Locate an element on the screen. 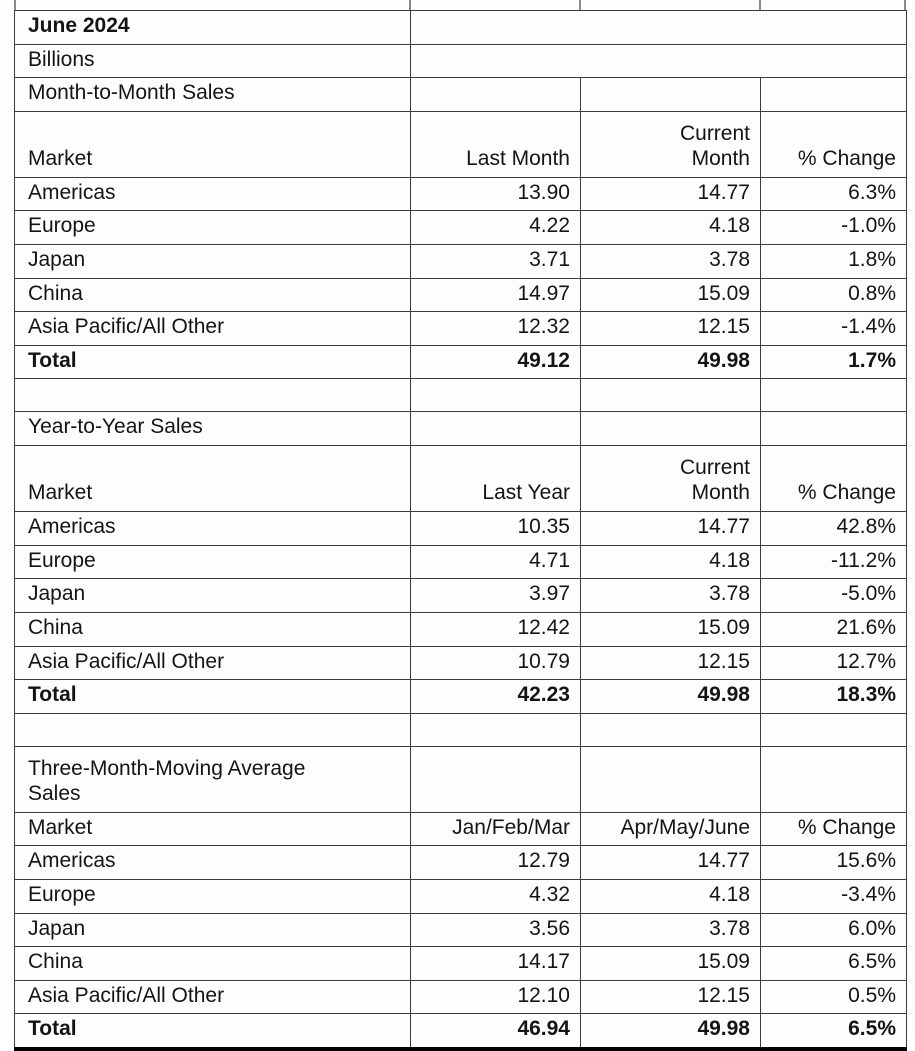 This screenshot has width=915, height=1051. sheet-title-cell: June 2024 is located at coordinates (212, 27).